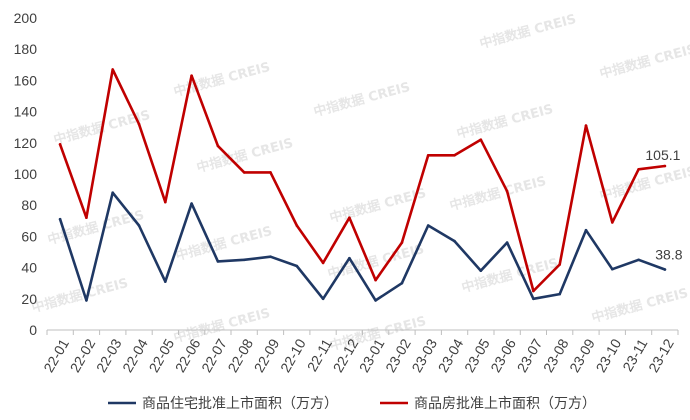  I want to click on y-tick-label: 160, so click(26, 80).